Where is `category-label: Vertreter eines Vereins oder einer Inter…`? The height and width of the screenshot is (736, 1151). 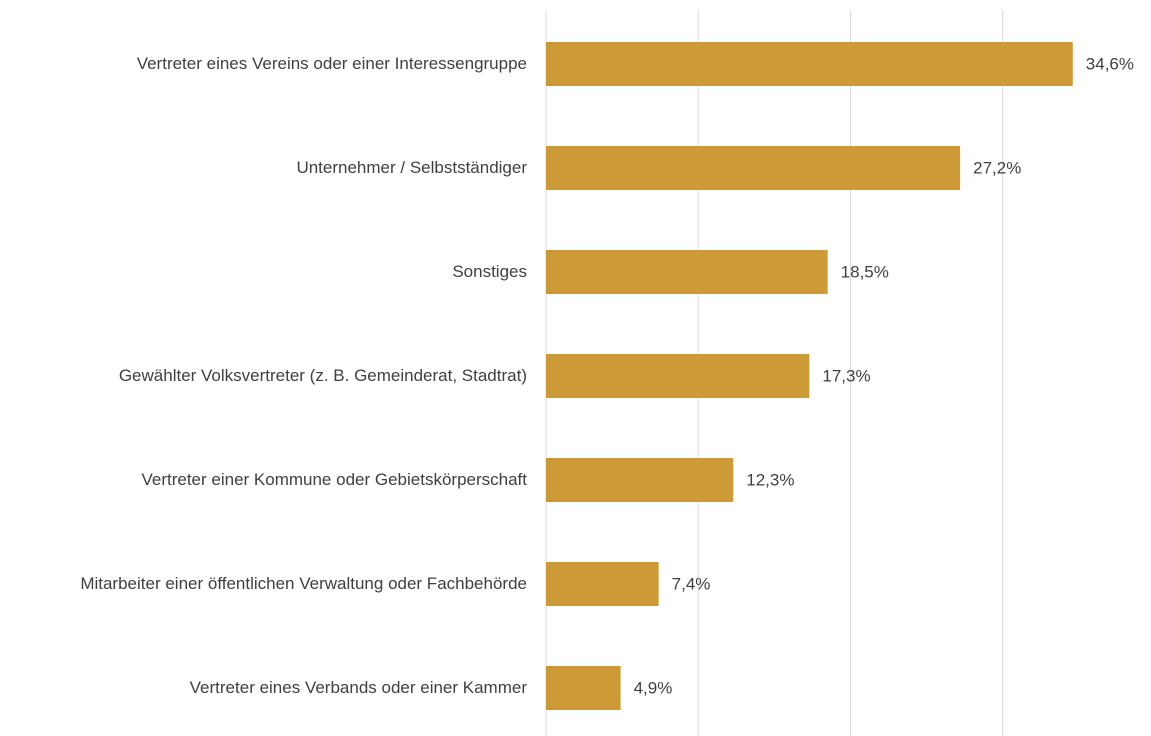
category-label: Vertreter eines Vereins oder einer Inter… is located at coordinates (331, 63).